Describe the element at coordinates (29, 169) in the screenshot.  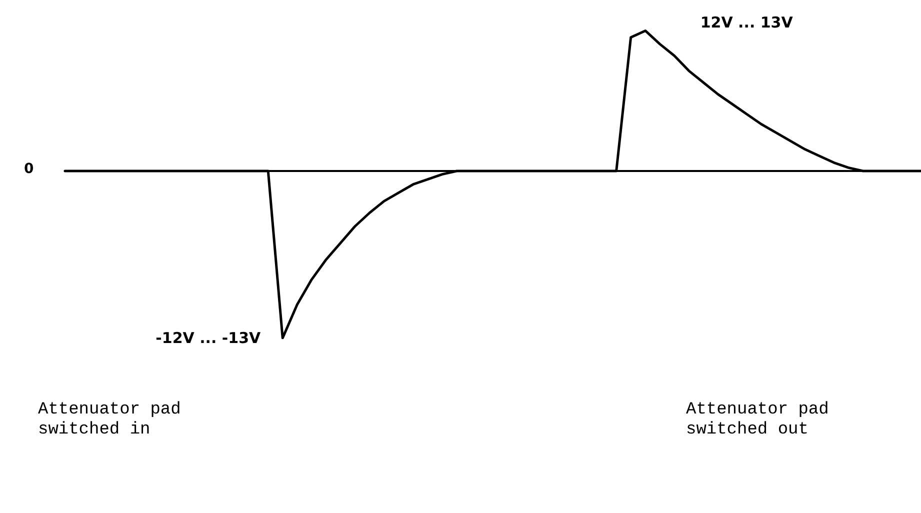
I see `text: 0` at that location.